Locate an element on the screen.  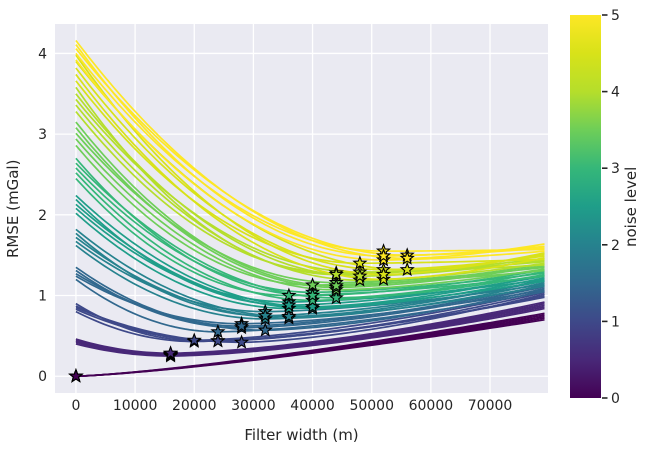
colorbar-tick-label: 3 is located at coordinates (615, 169).